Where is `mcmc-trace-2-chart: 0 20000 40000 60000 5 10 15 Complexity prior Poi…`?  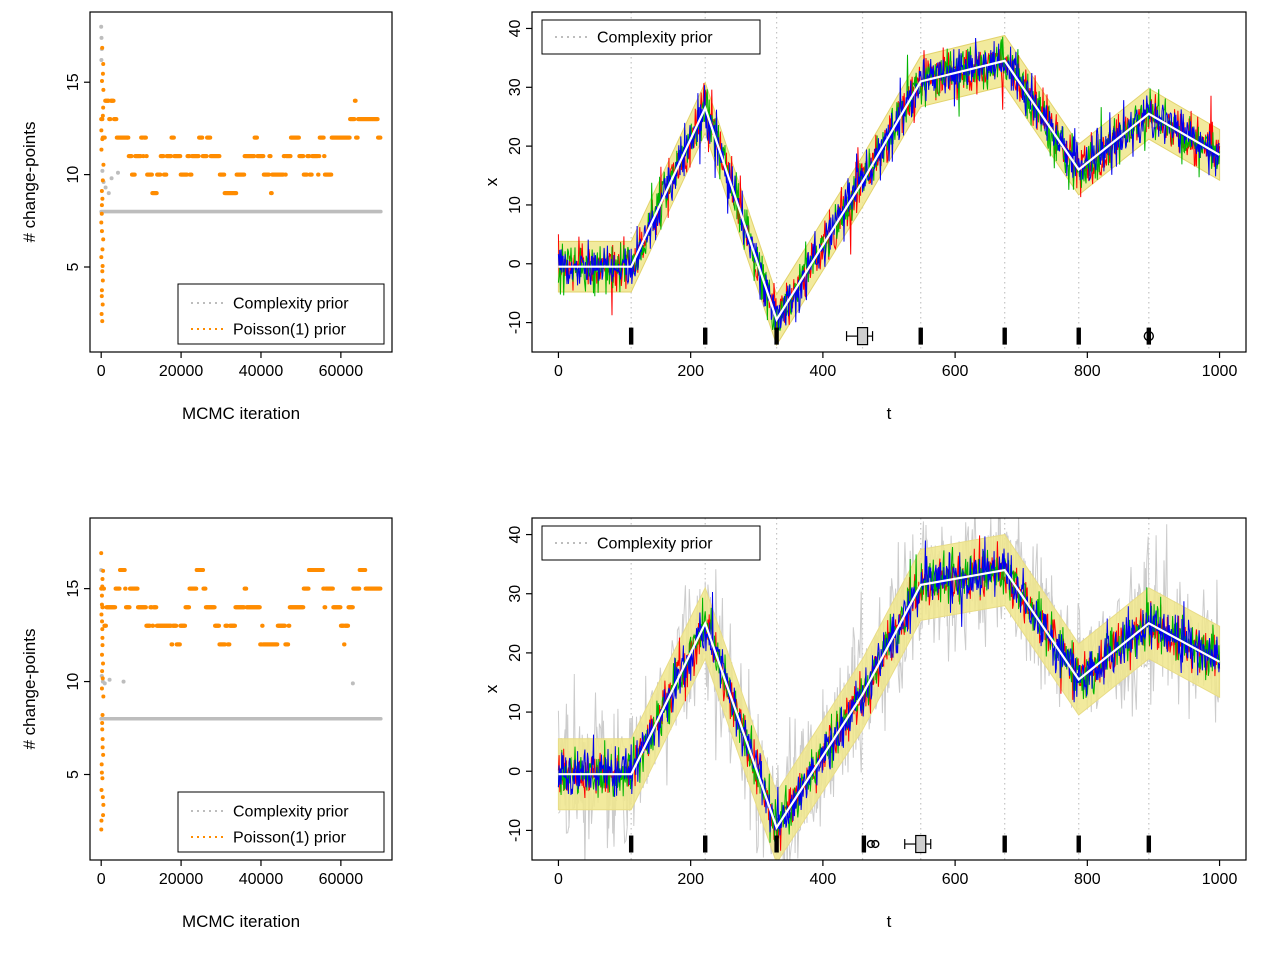 mcmc-trace-2-chart: 0 20000 40000 60000 5 10 15 Complexity prior Poi… is located at coordinates (229, 702).